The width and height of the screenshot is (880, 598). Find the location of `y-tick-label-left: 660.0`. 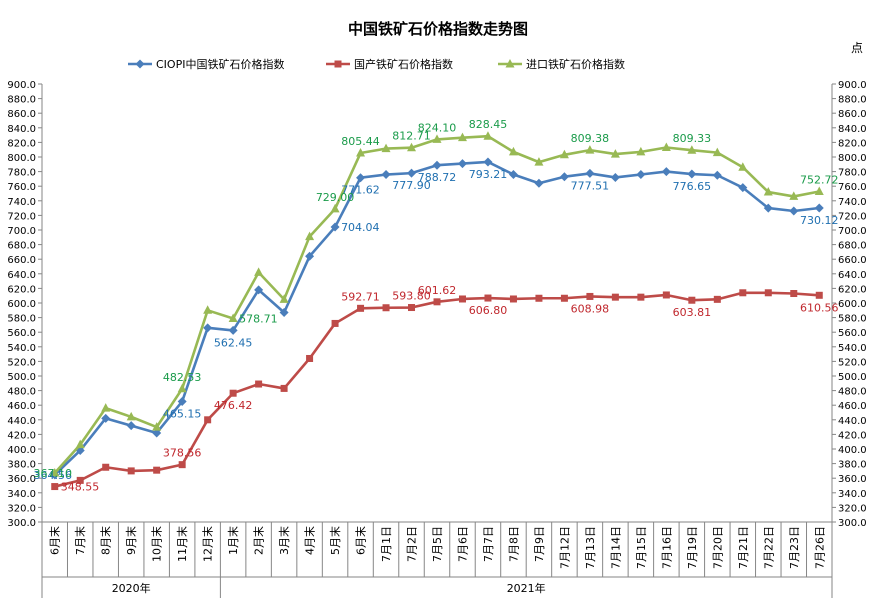

y-tick-label-left: 660.0 is located at coordinates (21, 260).